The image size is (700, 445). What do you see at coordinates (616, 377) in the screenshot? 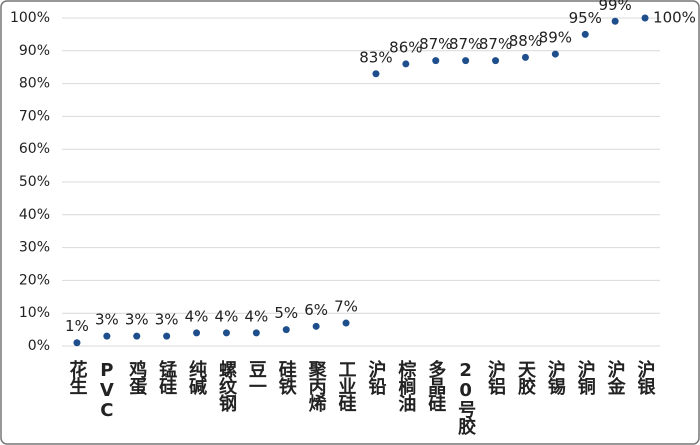
I see `x-tick-label: 沪金` at bounding box center [616, 377].